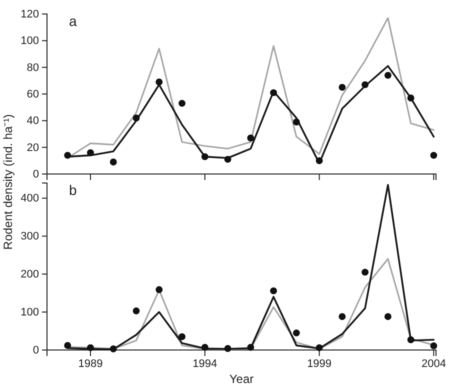  What do you see at coordinates (8, 182) in the screenshot?
I see `y-axis-title: Rodent density (ind. ha⁻¹)` at bounding box center [8, 182].